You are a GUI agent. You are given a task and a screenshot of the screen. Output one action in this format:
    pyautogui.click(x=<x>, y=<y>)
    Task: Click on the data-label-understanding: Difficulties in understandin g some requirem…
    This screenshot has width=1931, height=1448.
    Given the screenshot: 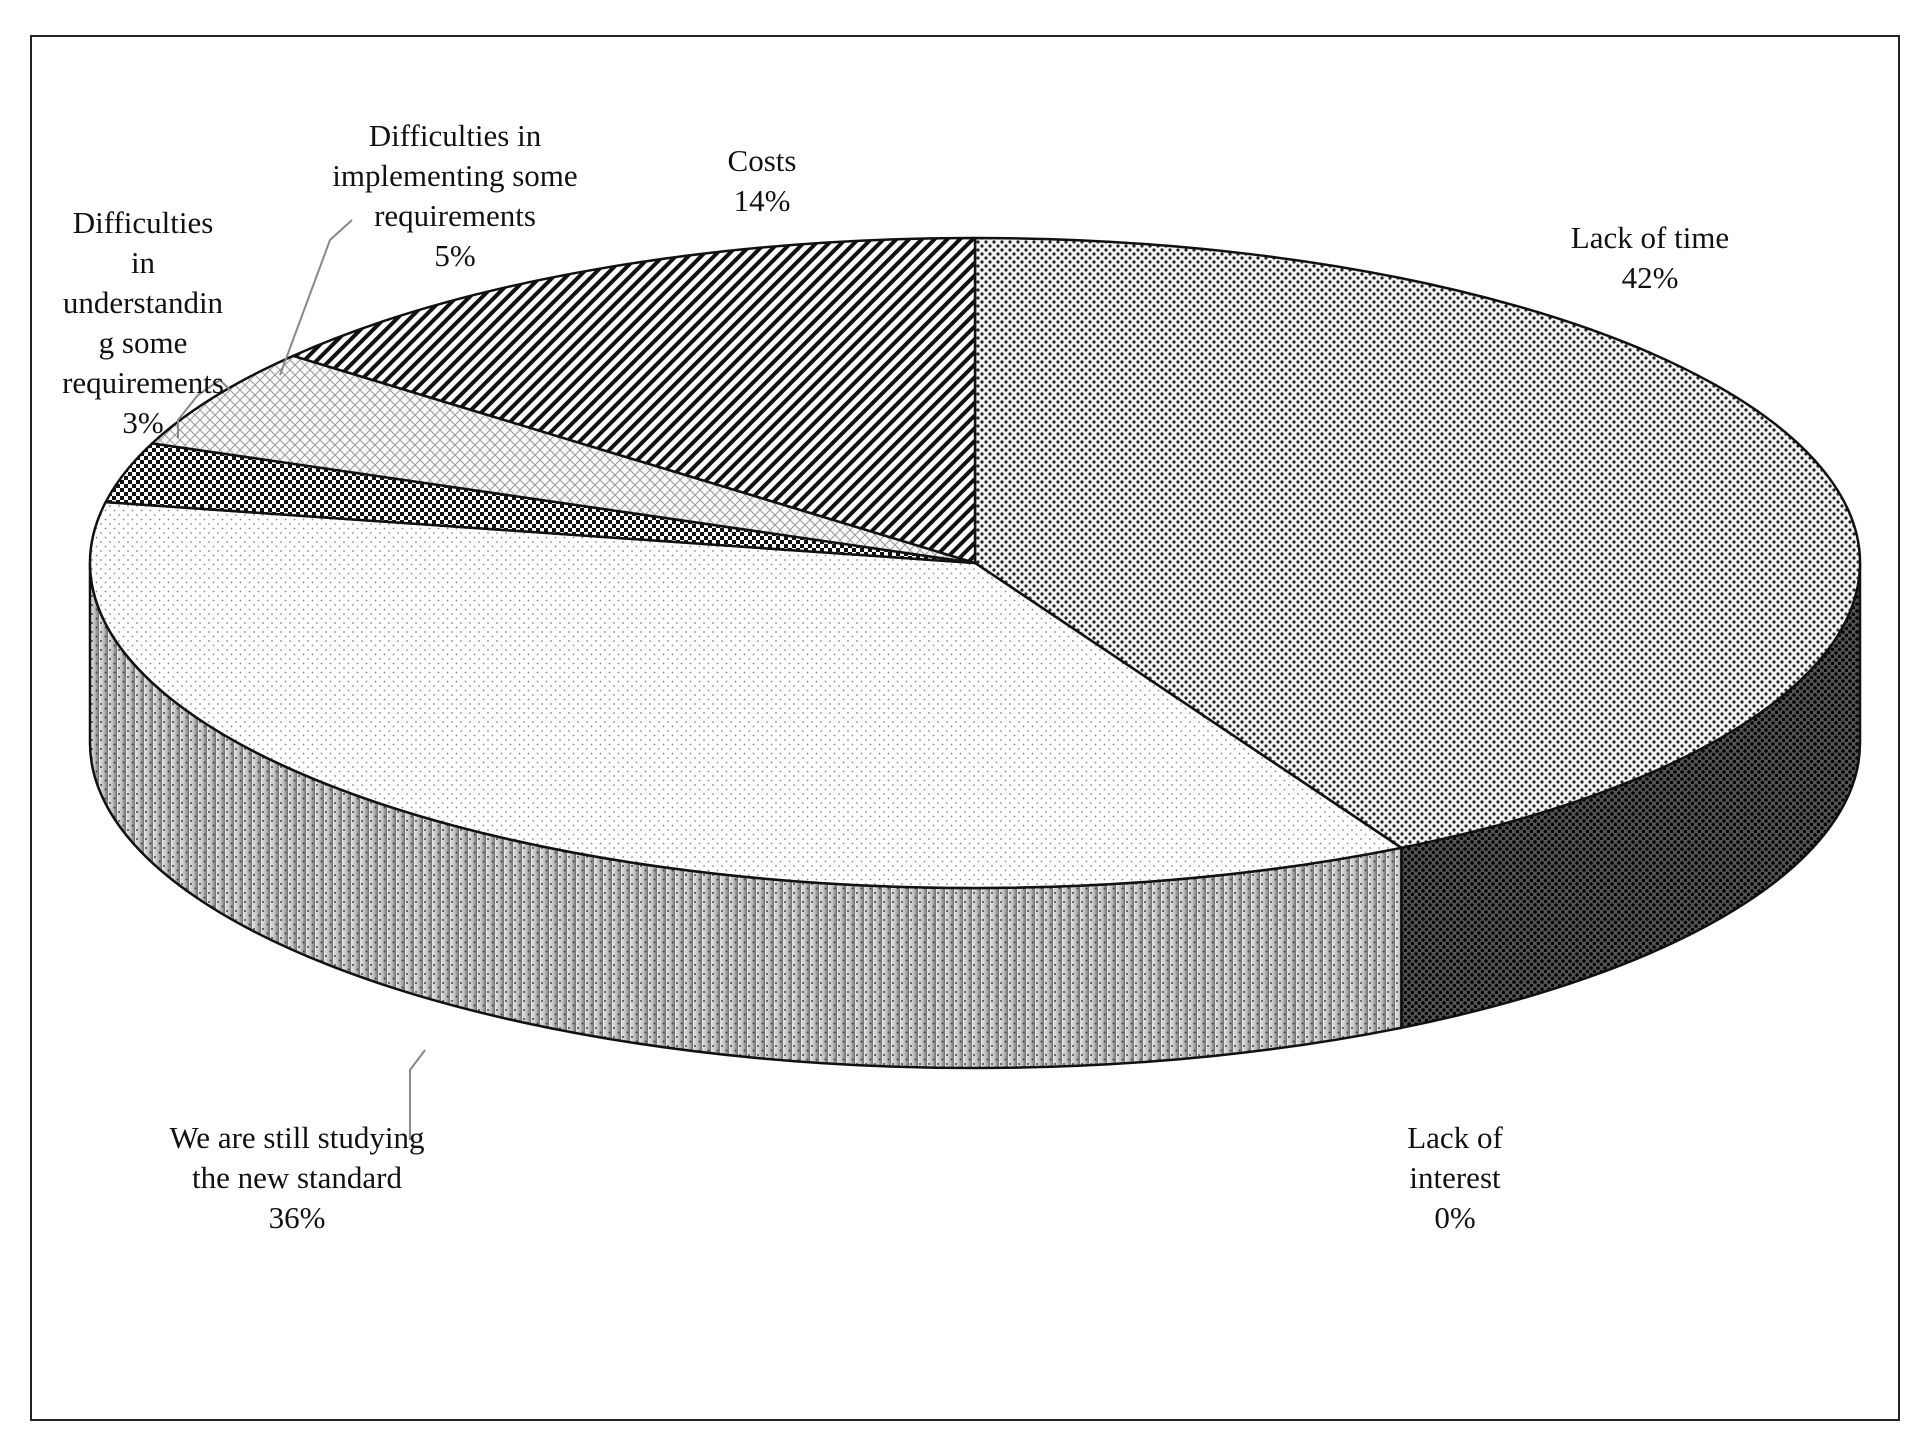 What is the action you would take?
    pyautogui.click(x=143, y=322)
    